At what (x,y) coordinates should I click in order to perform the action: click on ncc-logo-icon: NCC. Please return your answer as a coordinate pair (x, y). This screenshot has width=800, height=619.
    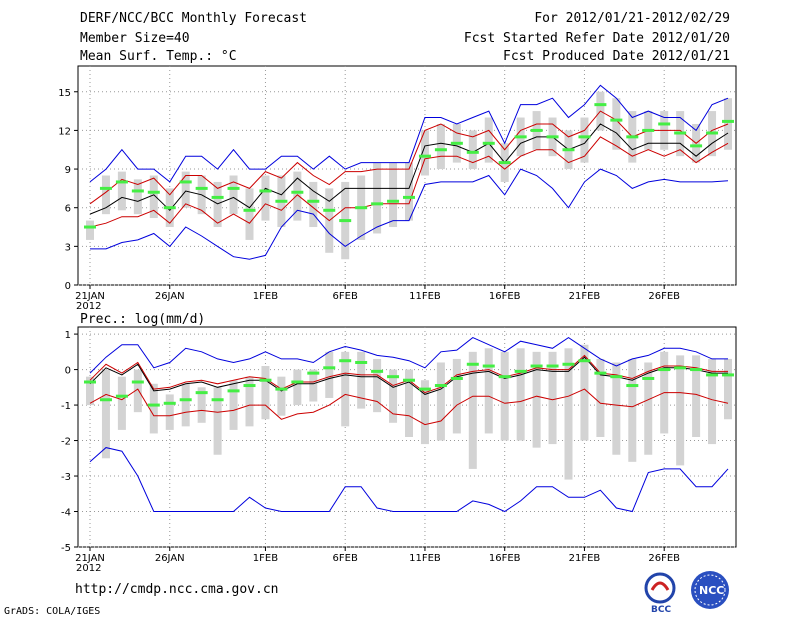
    Looking at the image, I should click on (710, 590).